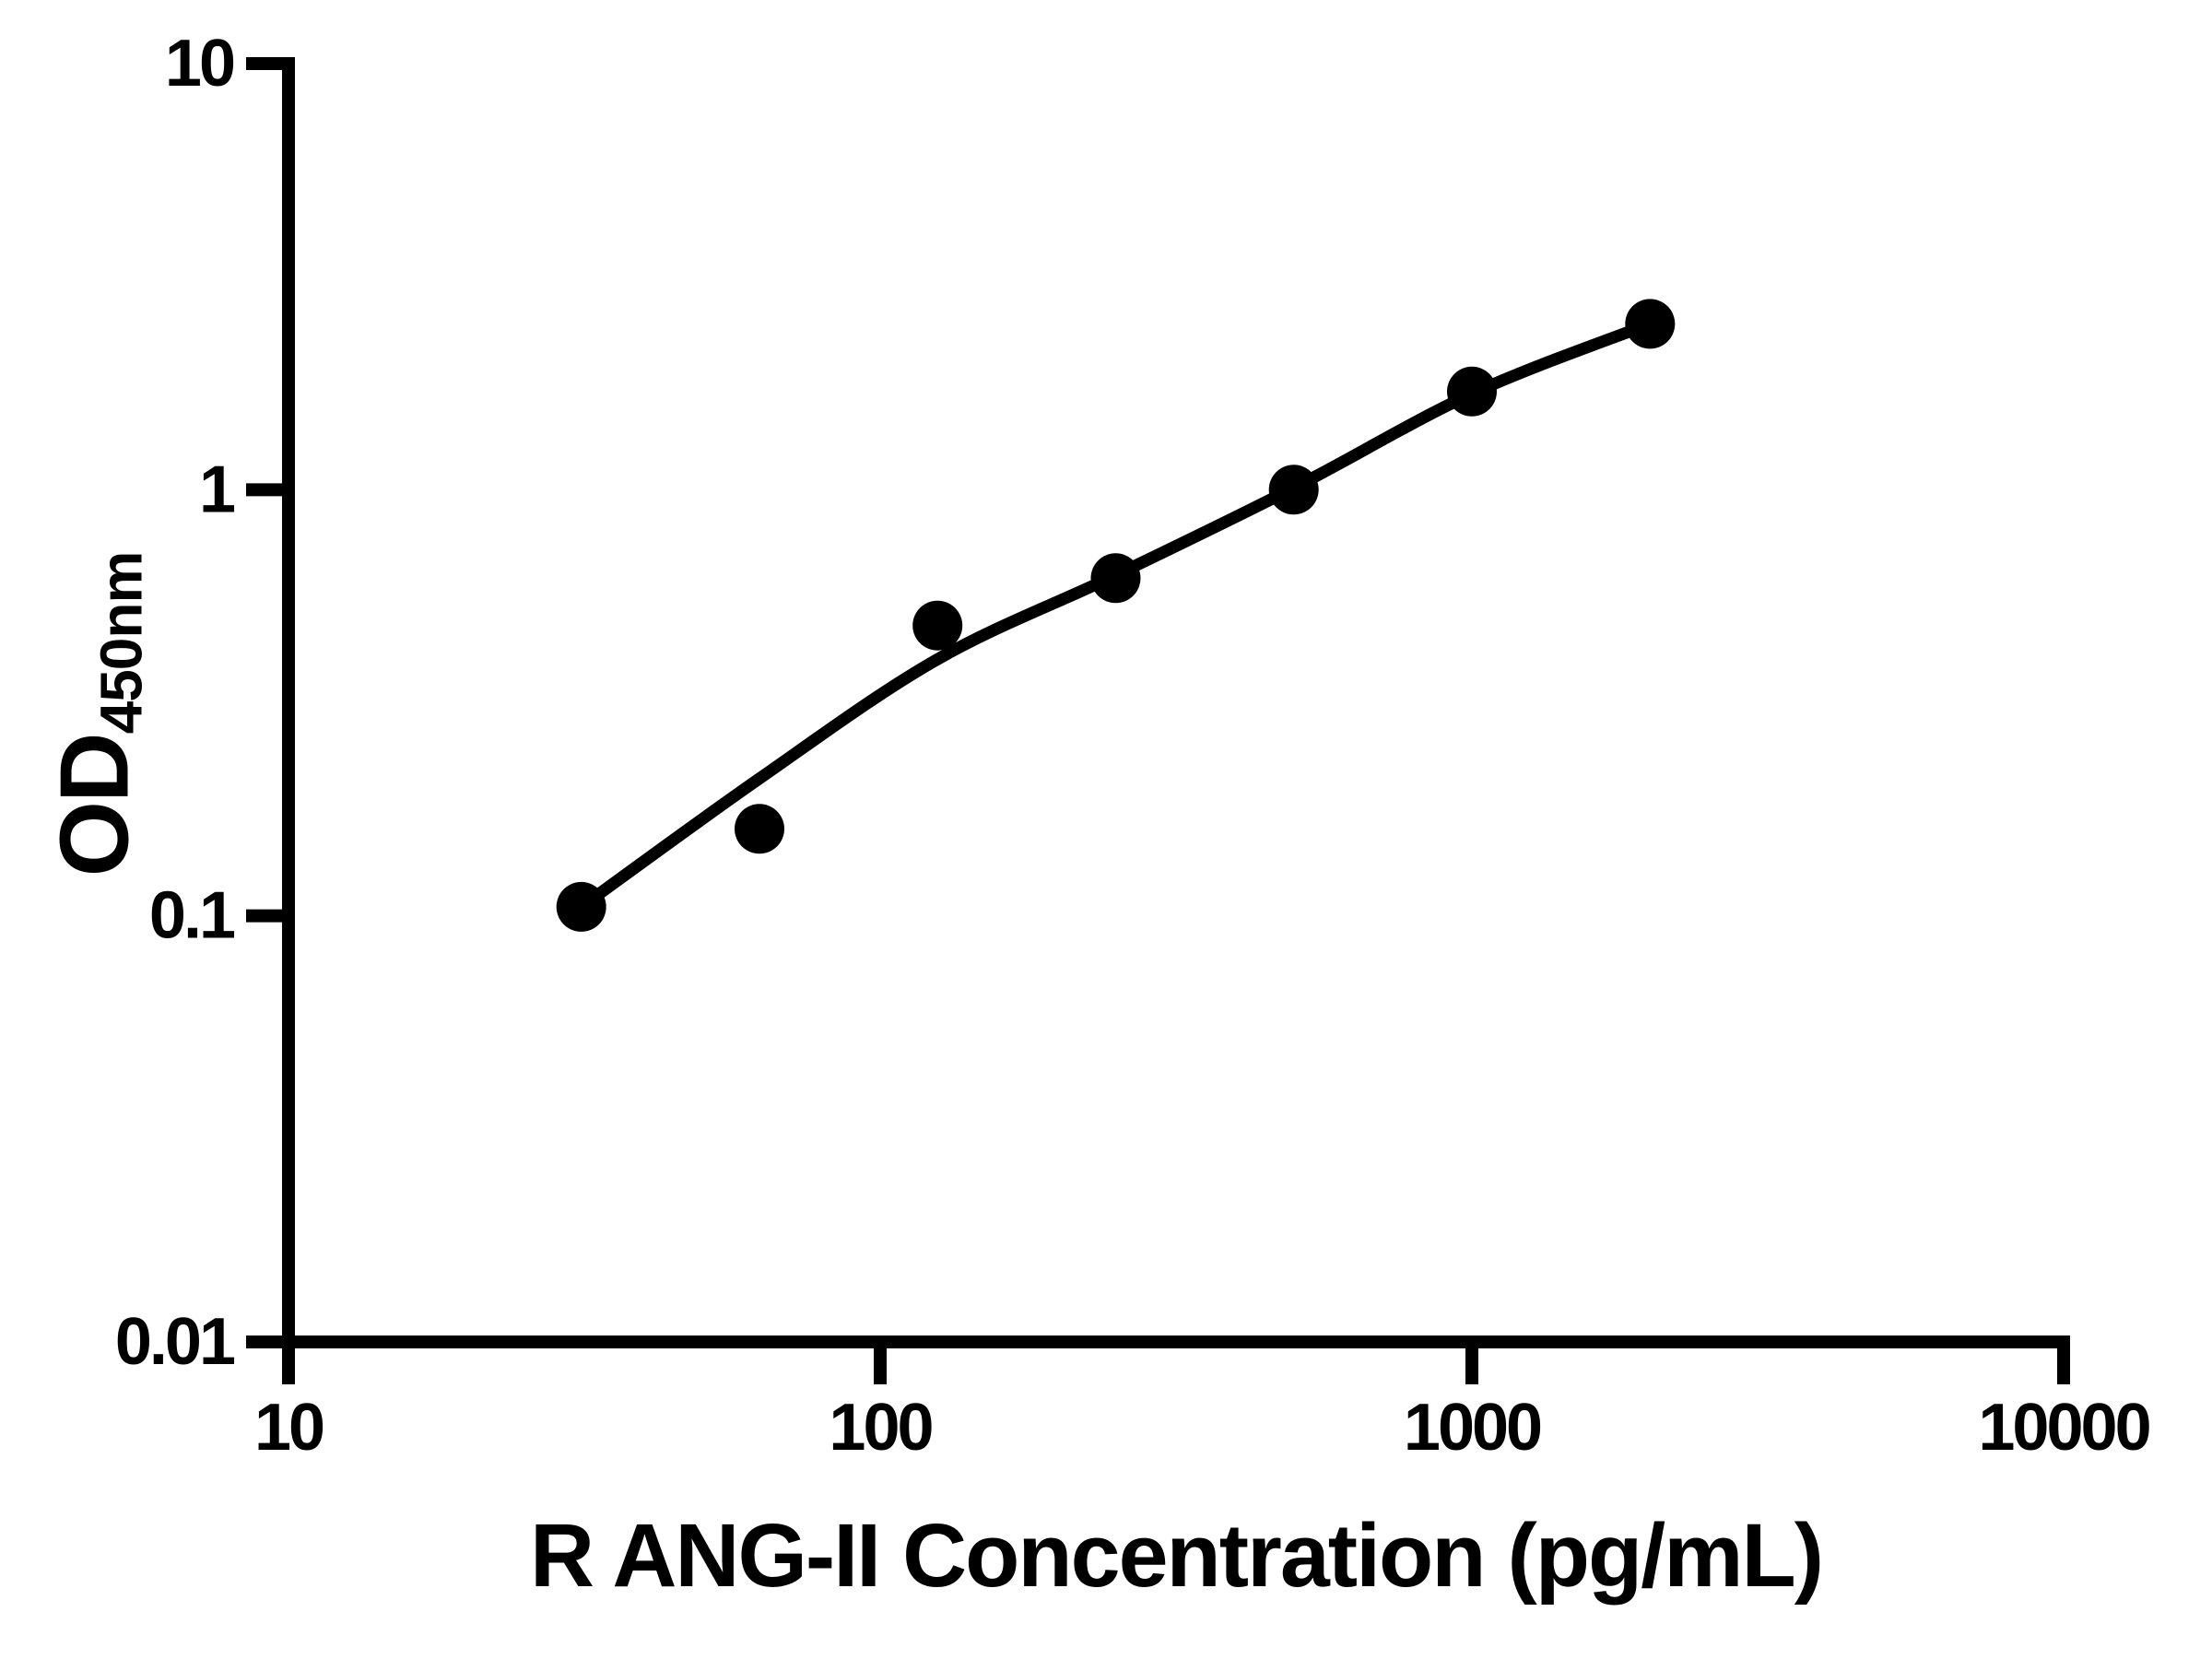  Describe the element at coordinates (1176, 1555) in the screenshot. I see `x-axis-title: R ANG-II Concentration (pg/mL)` at that location.